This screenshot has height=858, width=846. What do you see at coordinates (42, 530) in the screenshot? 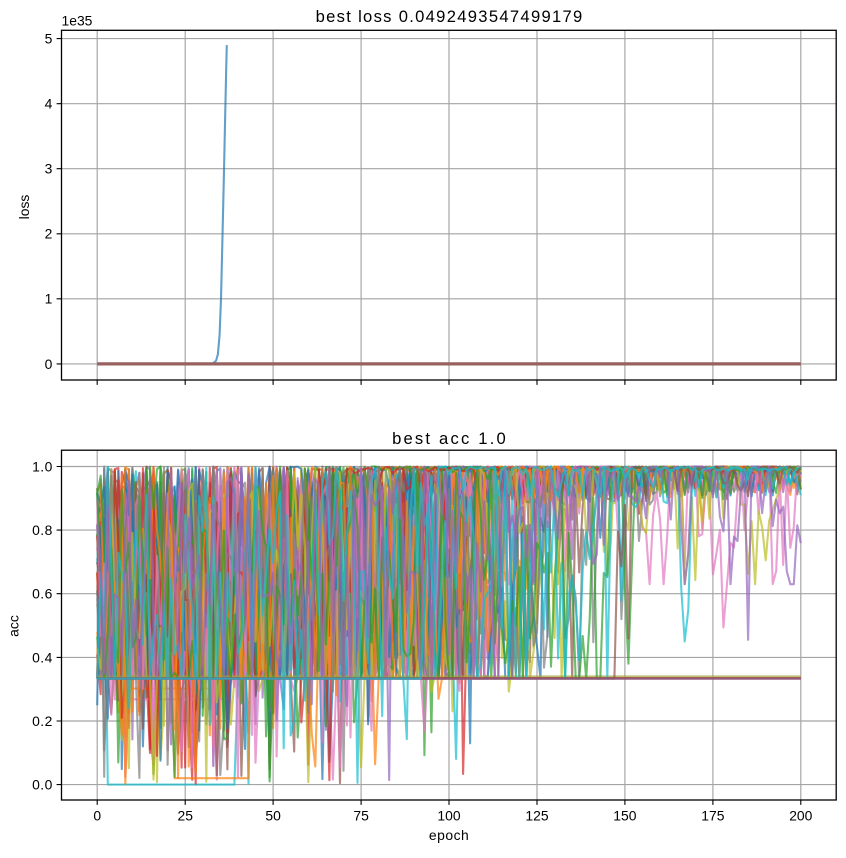
I see `svg-text: 0.8` at bounding box center [42, 530].